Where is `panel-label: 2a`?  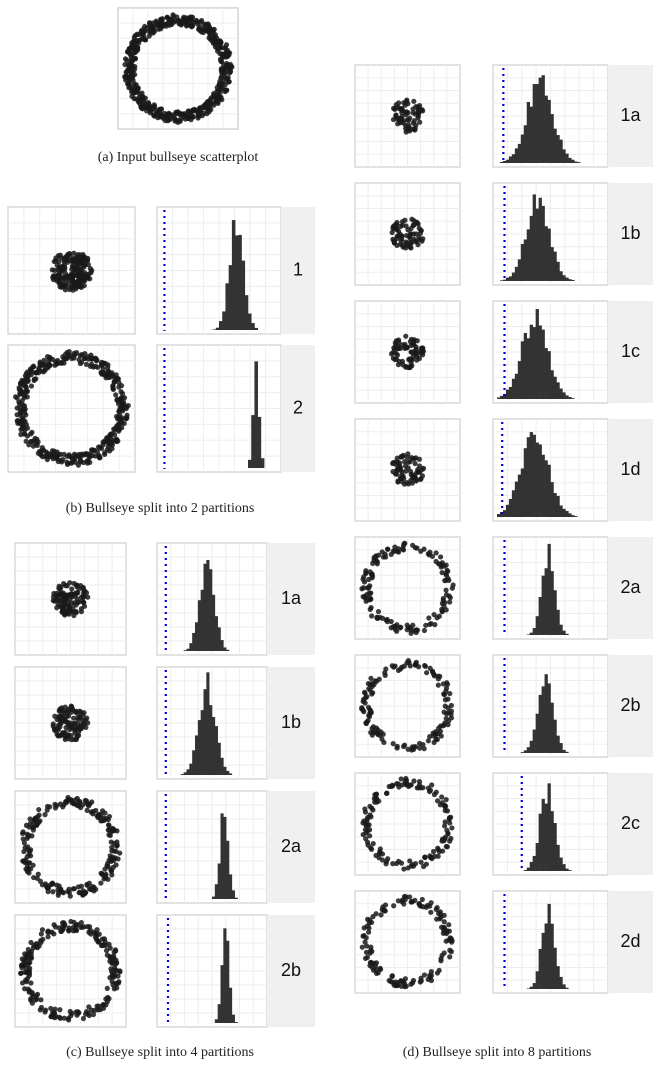
panel-label: 2a is located at coordinates (630, 587).